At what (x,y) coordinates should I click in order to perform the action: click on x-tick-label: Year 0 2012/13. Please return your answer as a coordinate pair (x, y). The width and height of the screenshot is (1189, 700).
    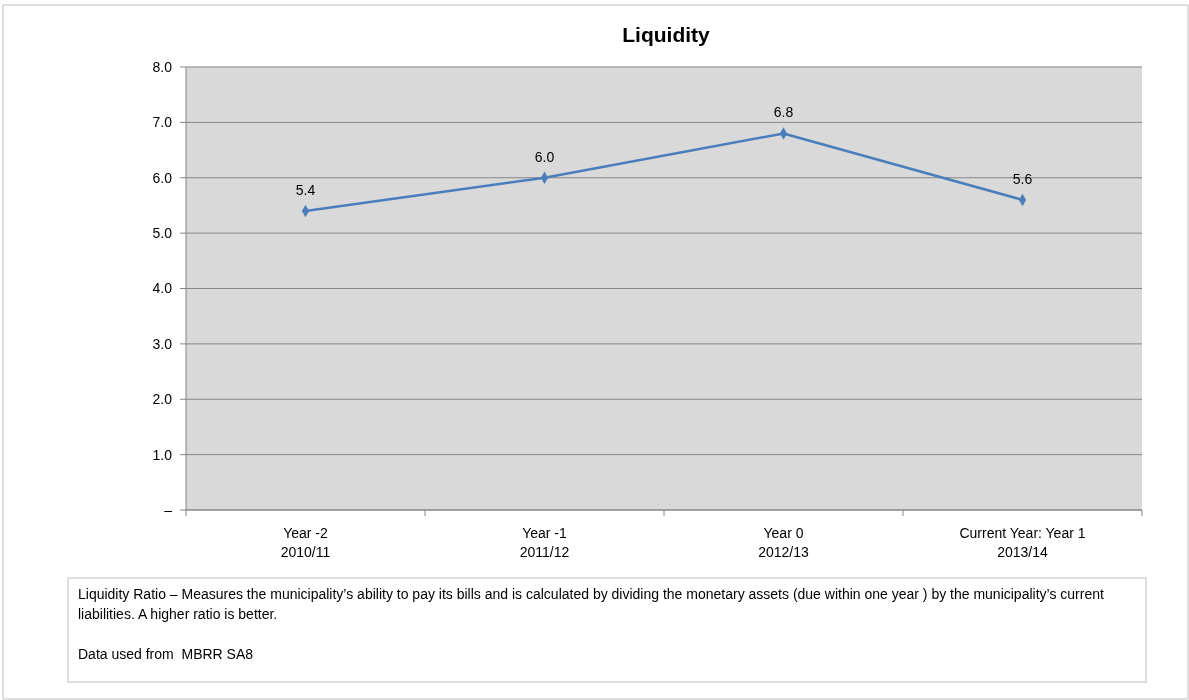
    Looking at the image, I should click on (784, 542).